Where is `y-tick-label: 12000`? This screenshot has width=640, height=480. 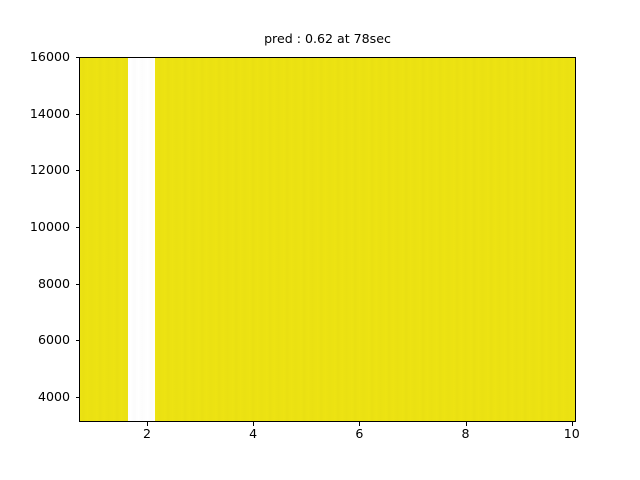 y-tick-label: 12000 is located at coordinates (49, 170).